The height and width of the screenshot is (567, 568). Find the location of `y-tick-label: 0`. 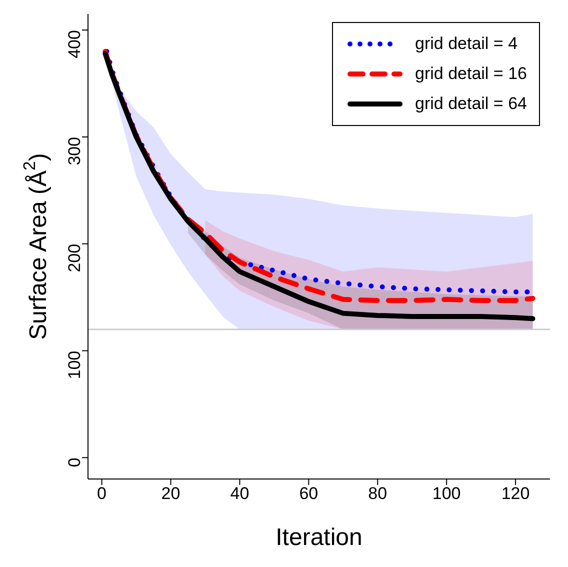

y-tick-label: 0 is located at coordinates (74, 463).